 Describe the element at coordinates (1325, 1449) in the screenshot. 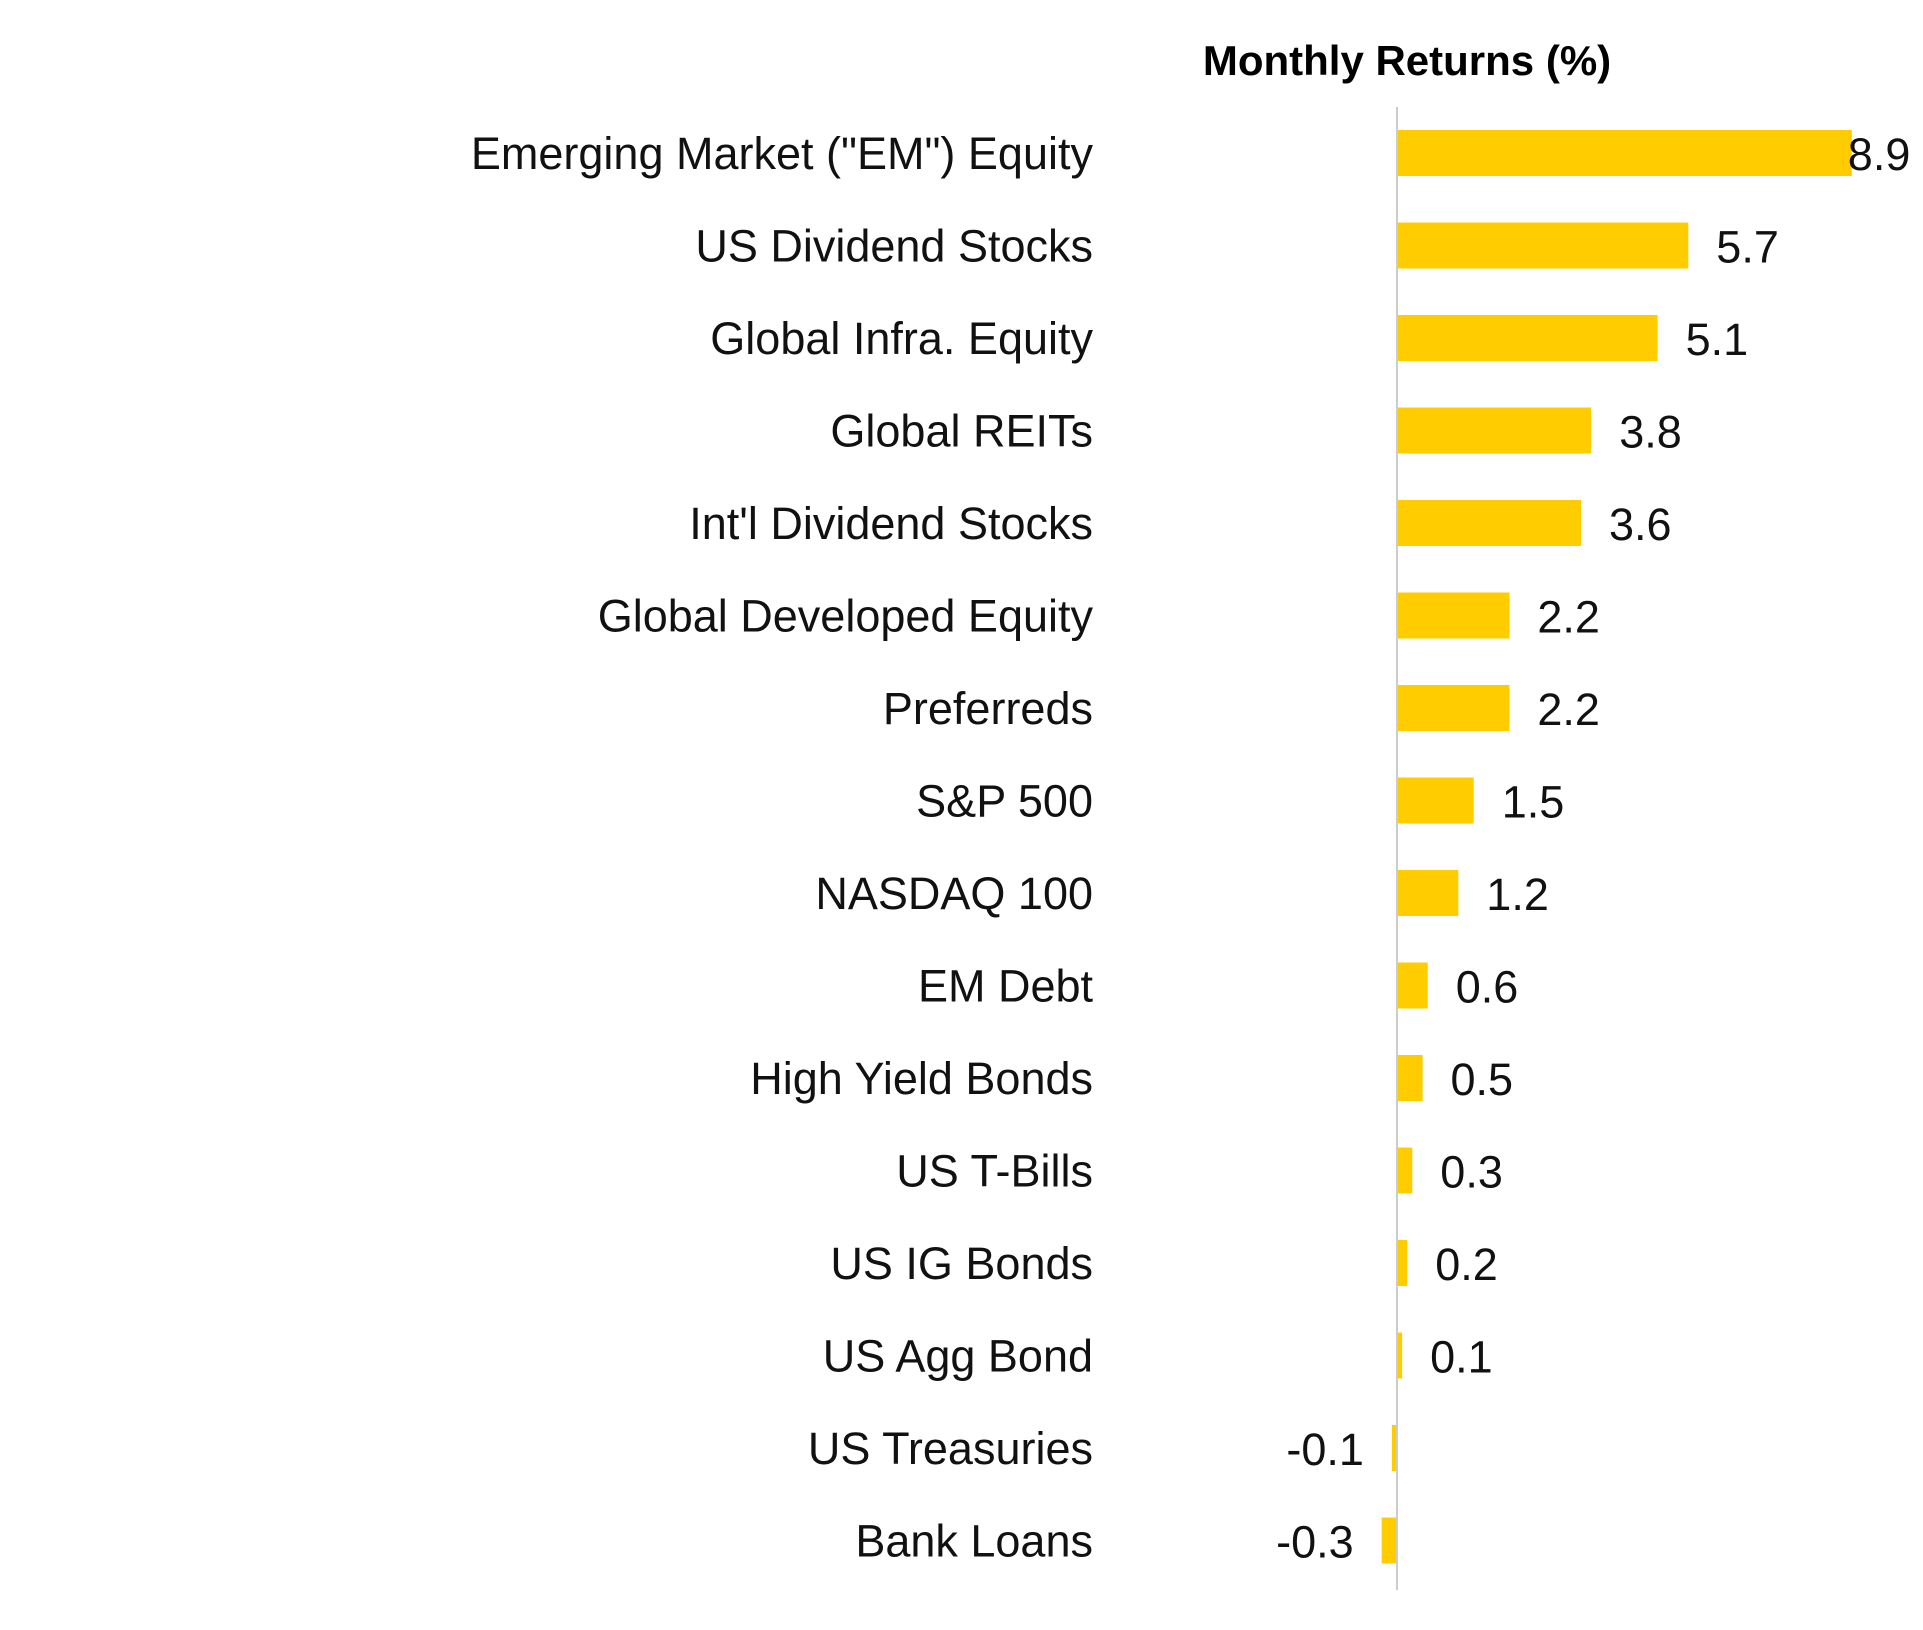

I see `value-label-us-treasuries: -0.1` at that location.